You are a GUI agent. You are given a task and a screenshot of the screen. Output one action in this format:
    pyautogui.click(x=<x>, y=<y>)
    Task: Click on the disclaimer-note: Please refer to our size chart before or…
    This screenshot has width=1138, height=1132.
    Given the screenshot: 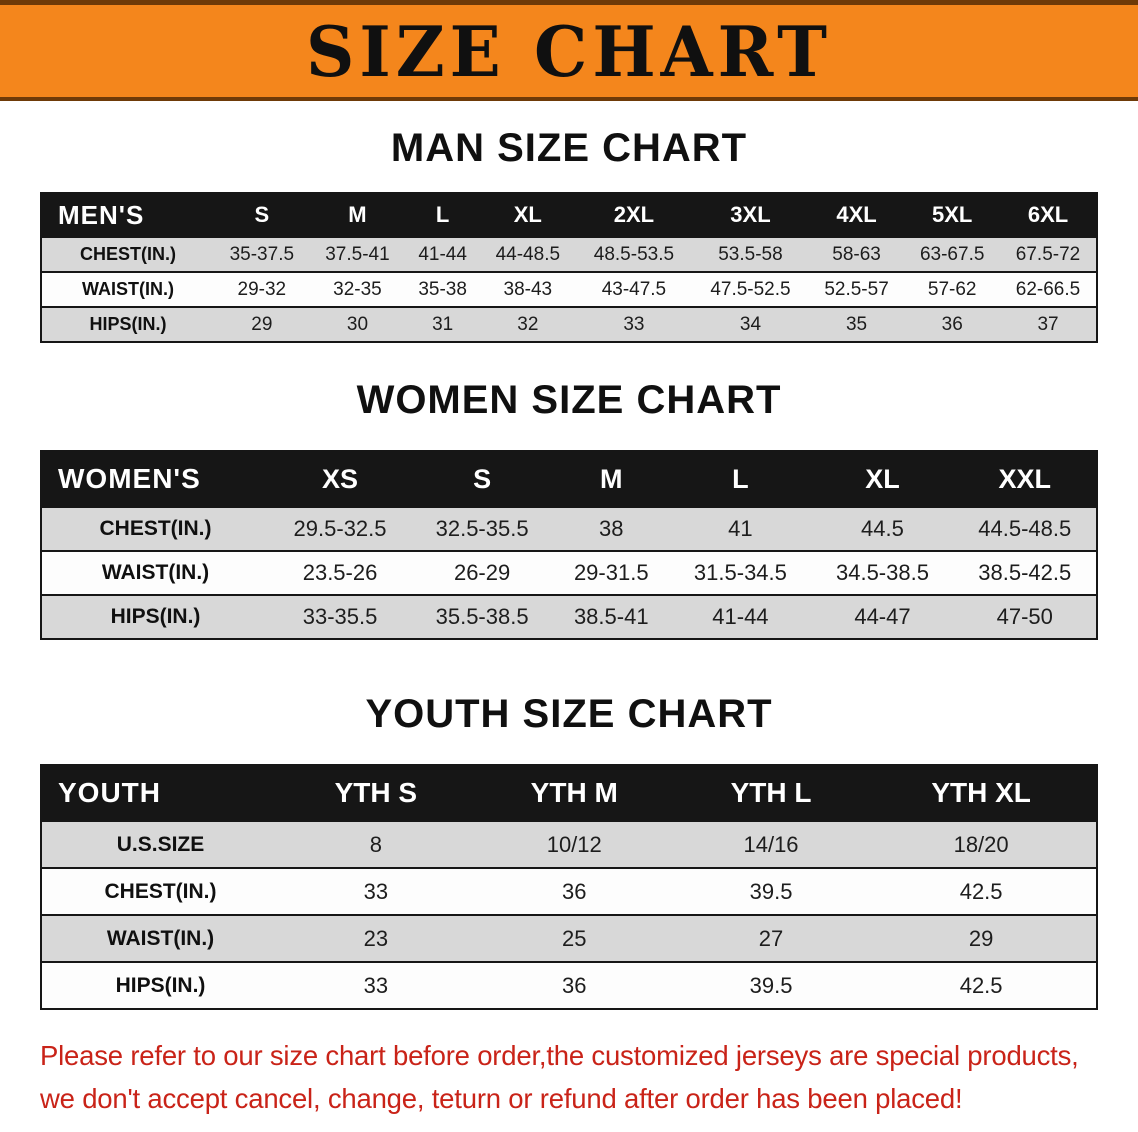 What is the action you would take?
    pyautogui.click(x=589, y=1077)
    